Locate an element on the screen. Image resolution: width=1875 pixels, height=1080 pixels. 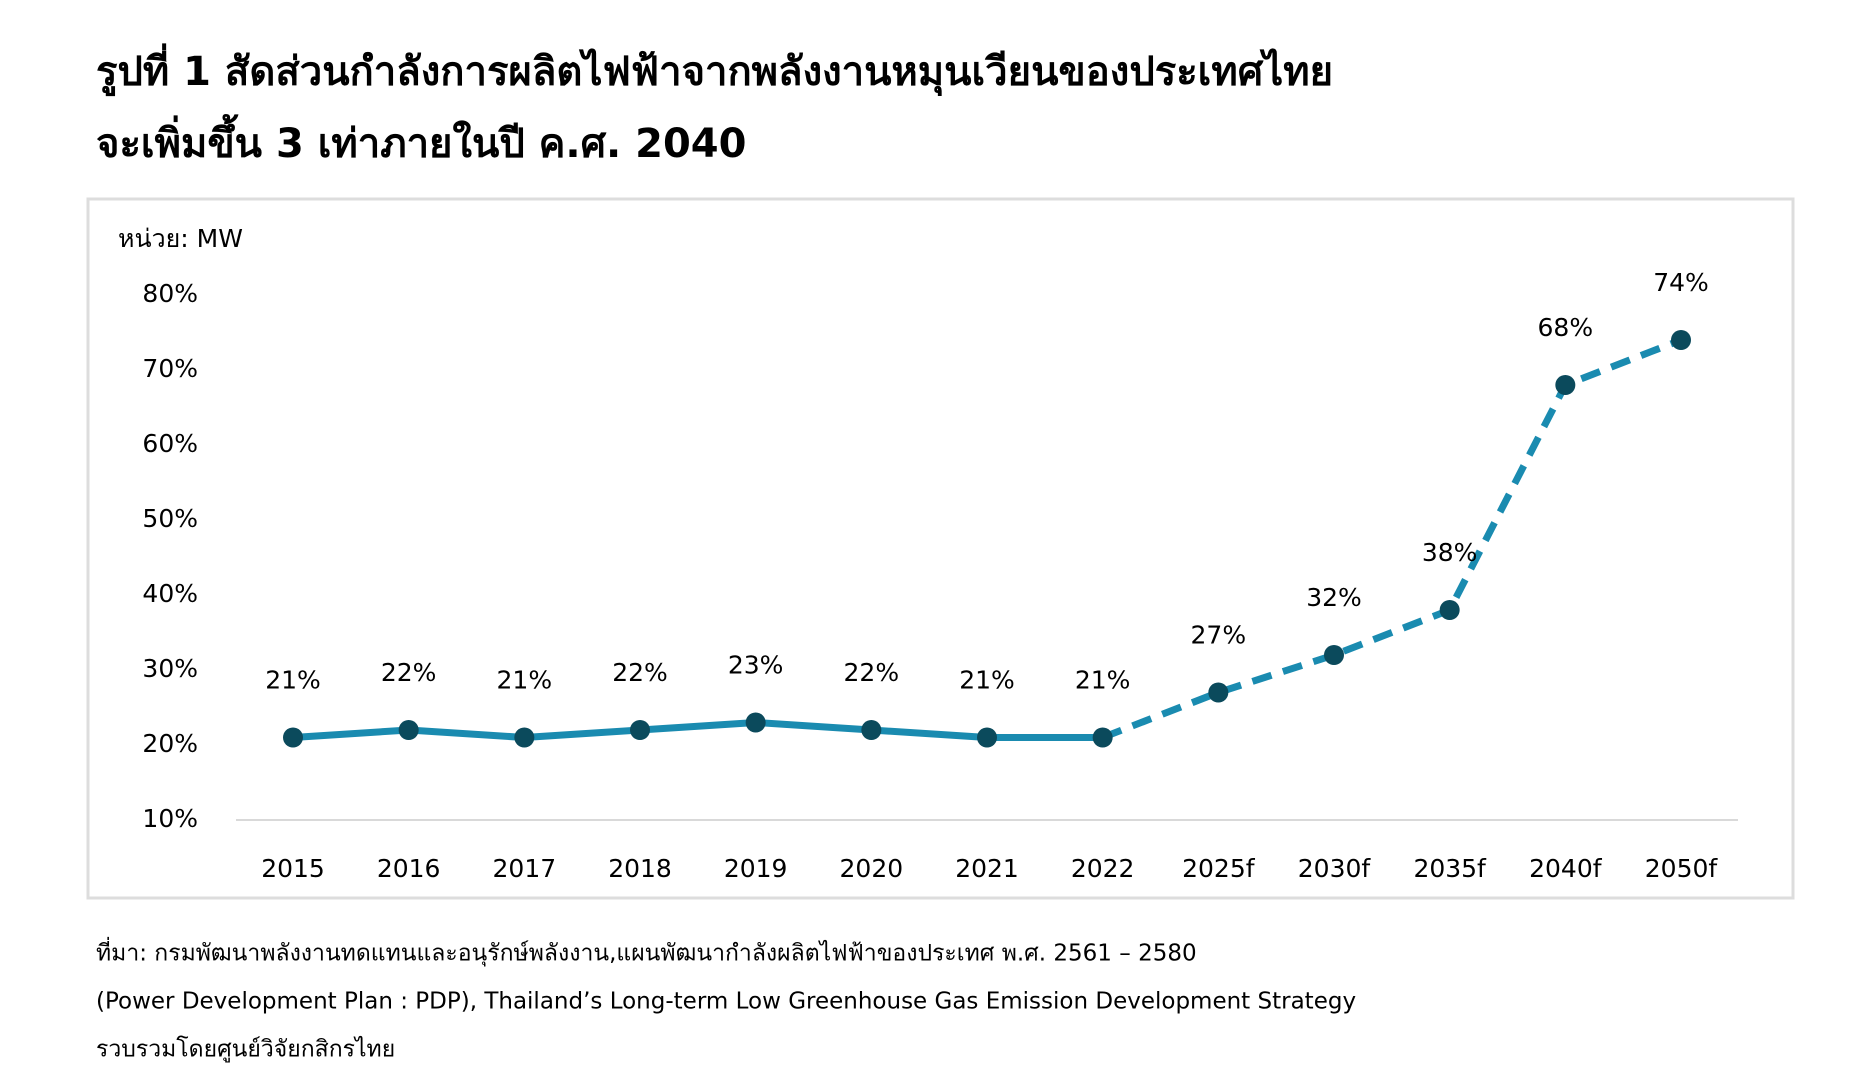
y-tick-label: 60% is located at coordinates (170, 443).